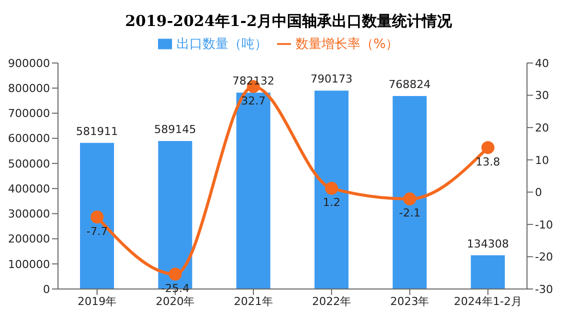 This screenshot has height=327, width=577. I want to click on x-tick-label: 2021年, so click(253, 301).